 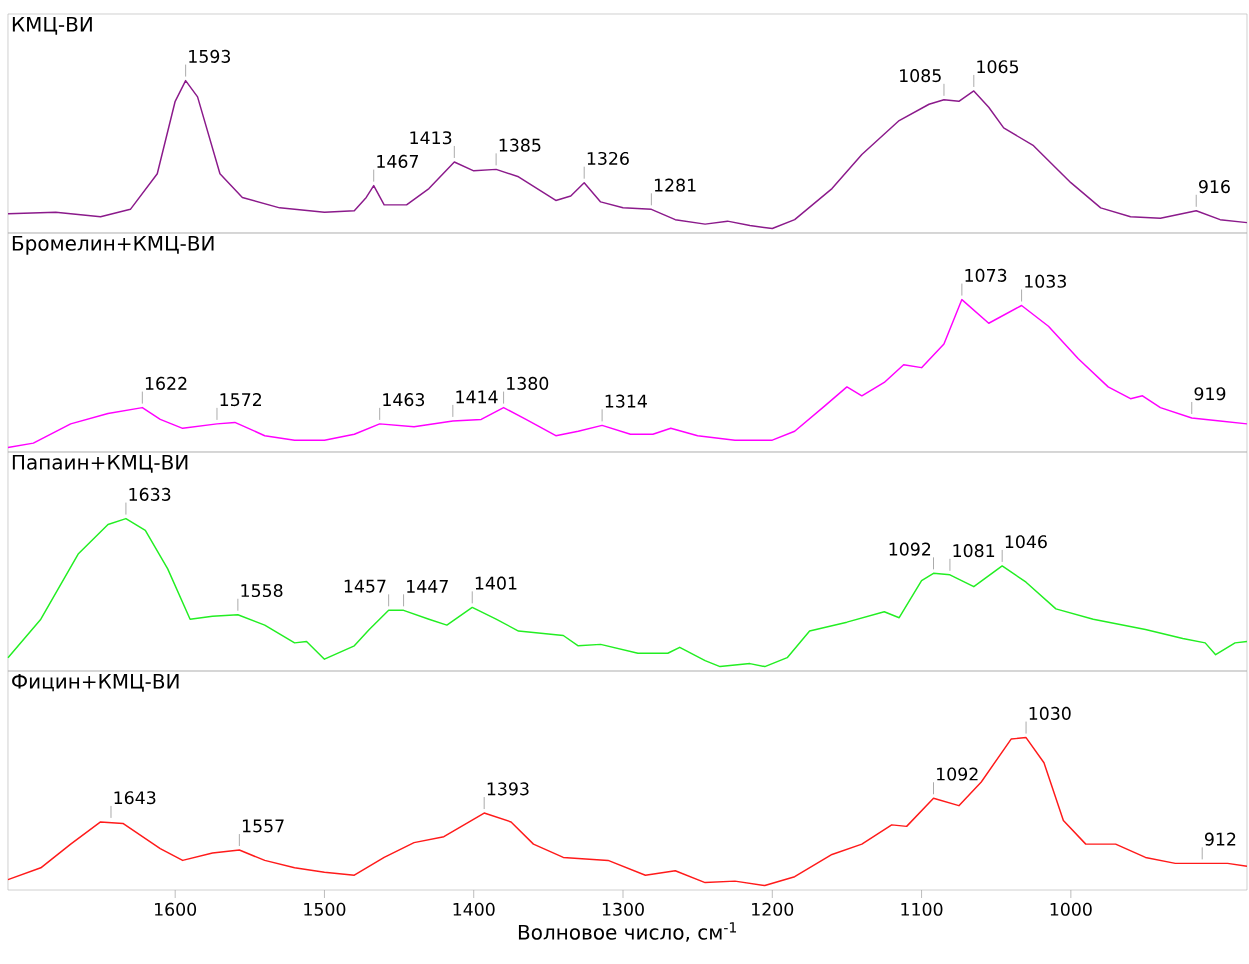 I want to click on annotation: 1622, so click(x=166, y=383).